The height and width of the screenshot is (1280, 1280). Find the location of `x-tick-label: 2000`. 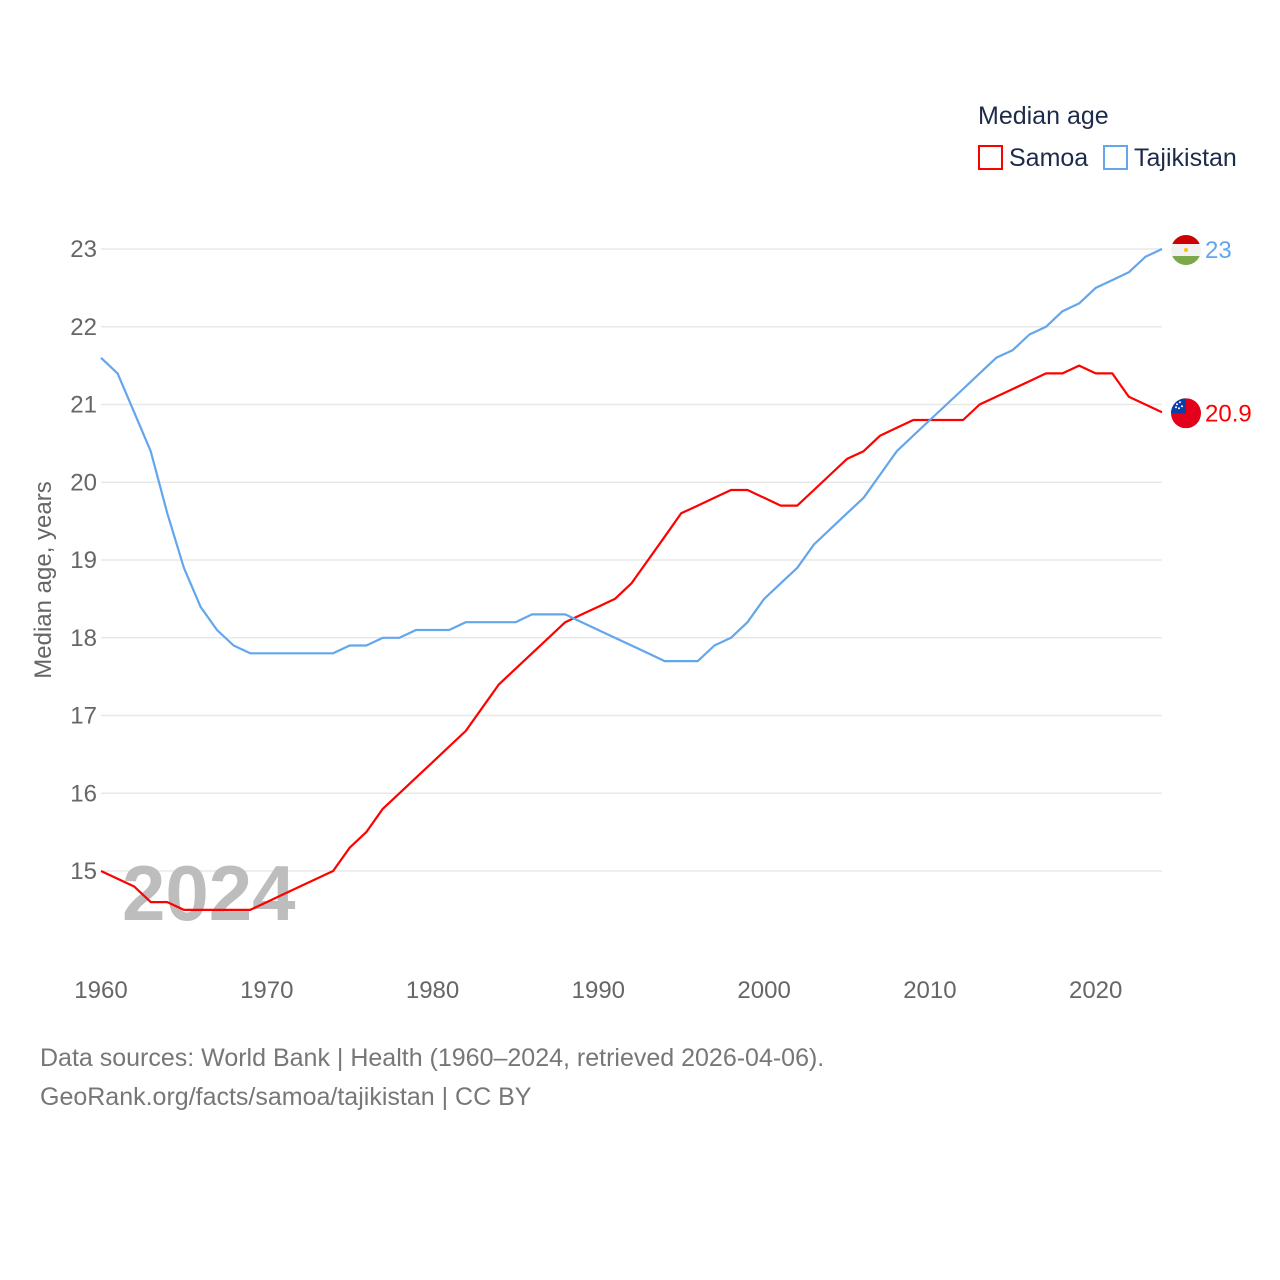

x-tick-label: 2000 is located at coordinates (763, 990).